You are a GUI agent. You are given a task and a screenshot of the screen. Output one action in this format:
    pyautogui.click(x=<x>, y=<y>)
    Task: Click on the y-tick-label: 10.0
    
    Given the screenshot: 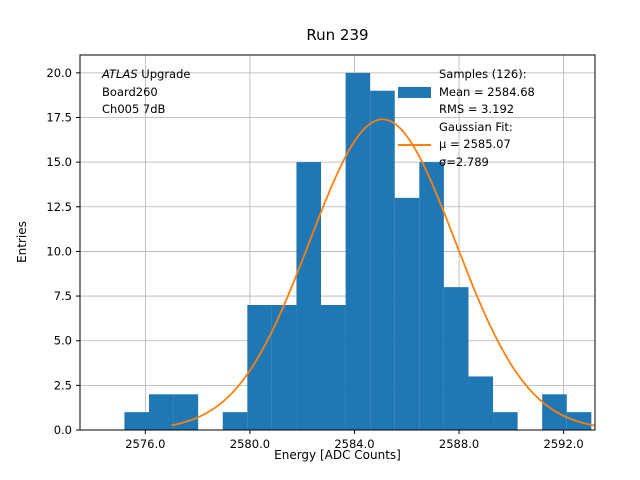 What is the action you would take?
    pyautogui.click(x=59, y=251)
    